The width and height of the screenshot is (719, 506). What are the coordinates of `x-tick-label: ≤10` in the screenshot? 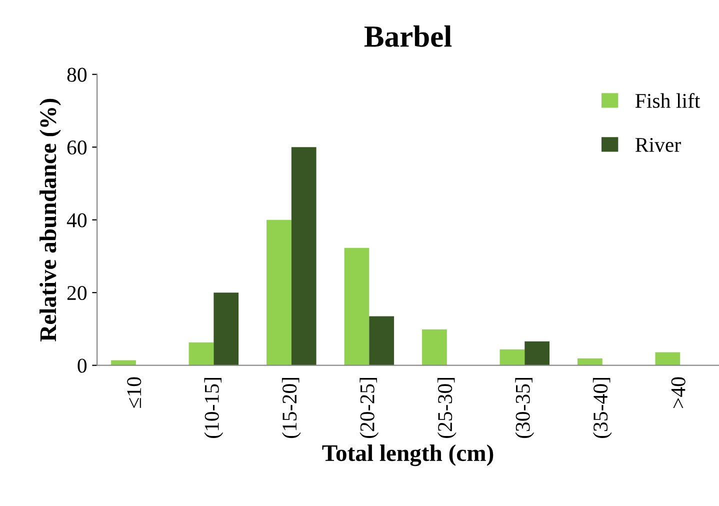 It's located at (134, 392).